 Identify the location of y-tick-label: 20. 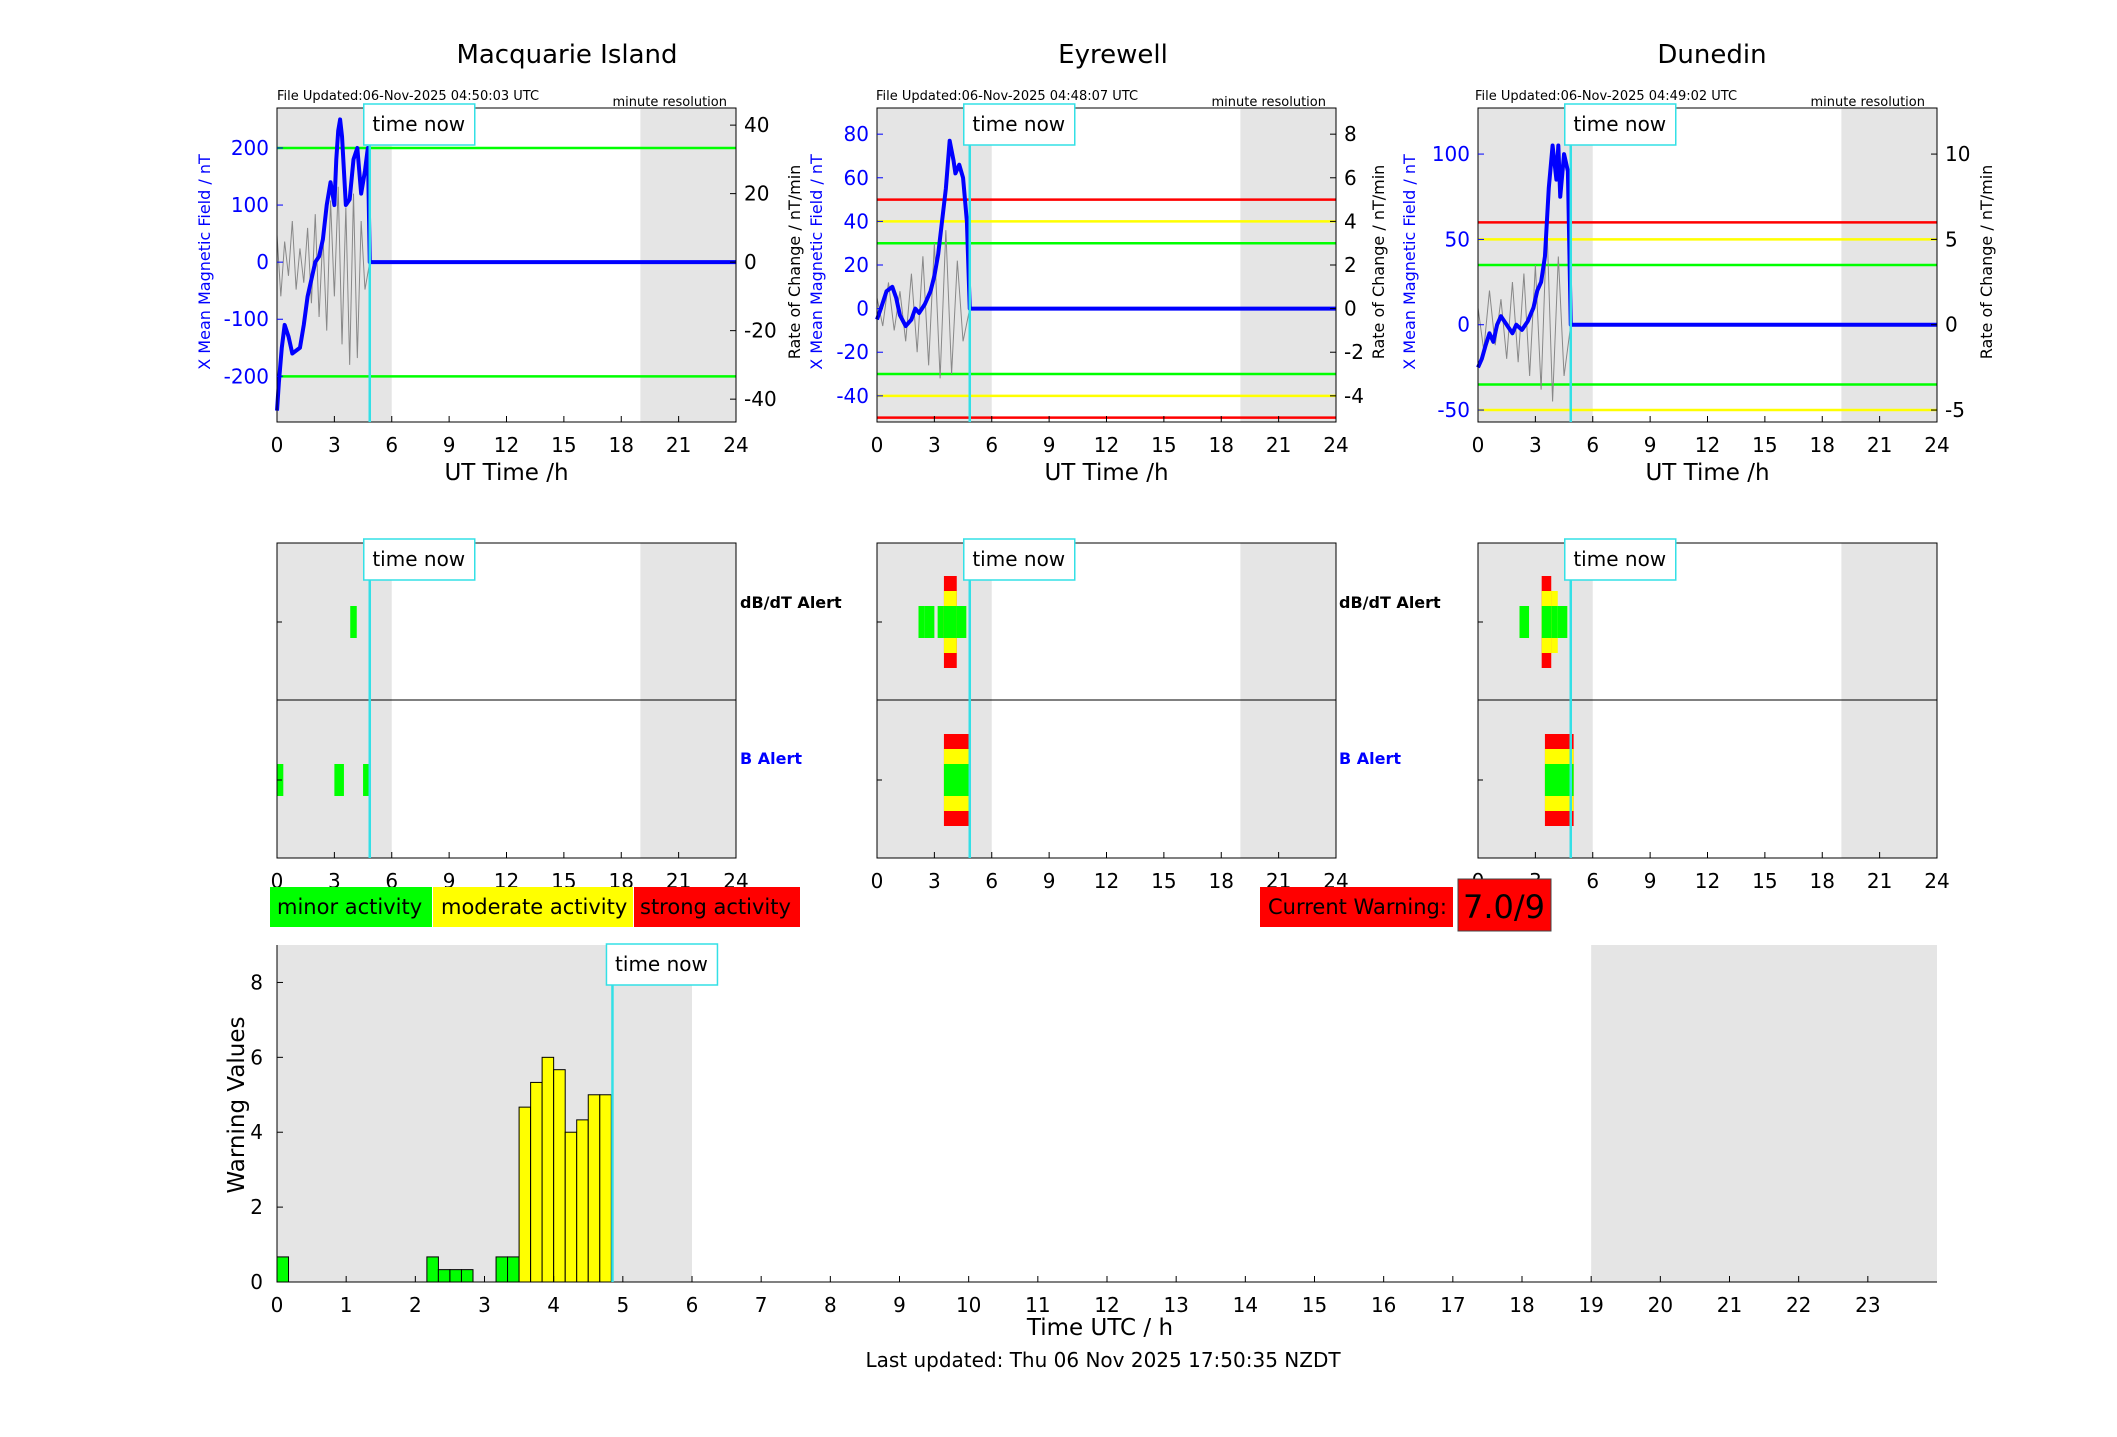
(856, 265).